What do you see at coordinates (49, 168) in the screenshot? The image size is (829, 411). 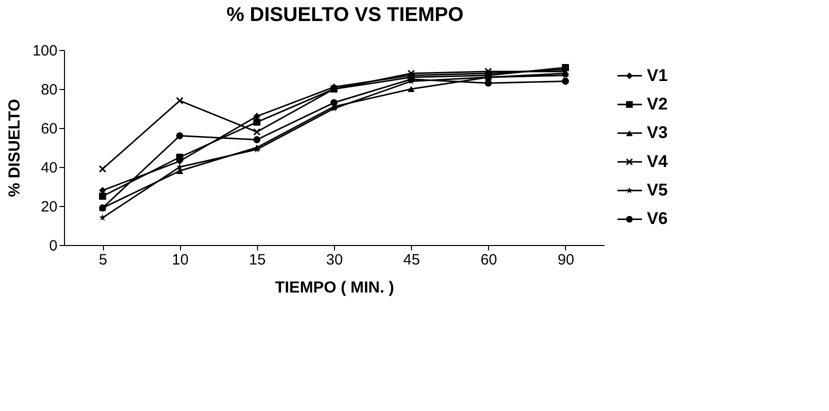 I see `y-tick-label: 40` at bounding box center [49, 168].